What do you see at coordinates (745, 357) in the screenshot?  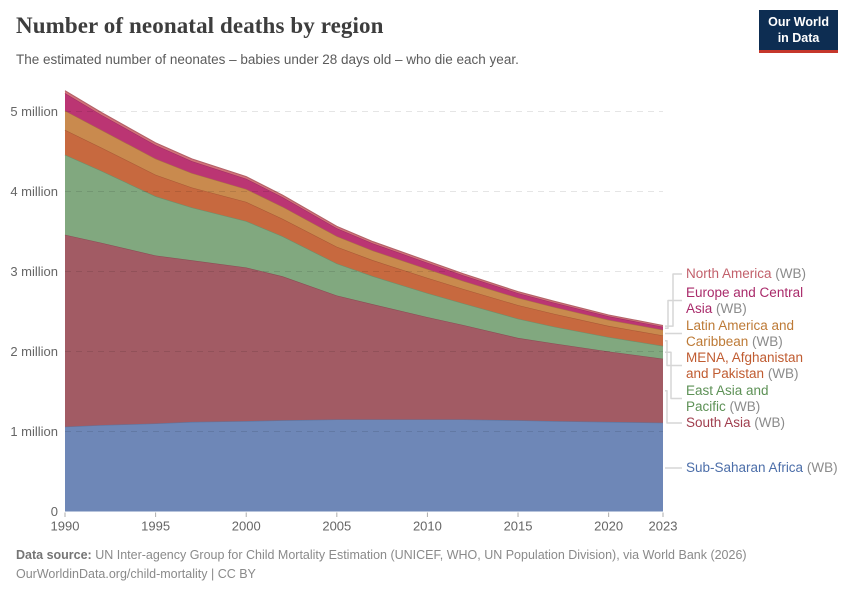 I see `legend-series-name: MENA, Afghanistan` at bounding box center [745, 357].